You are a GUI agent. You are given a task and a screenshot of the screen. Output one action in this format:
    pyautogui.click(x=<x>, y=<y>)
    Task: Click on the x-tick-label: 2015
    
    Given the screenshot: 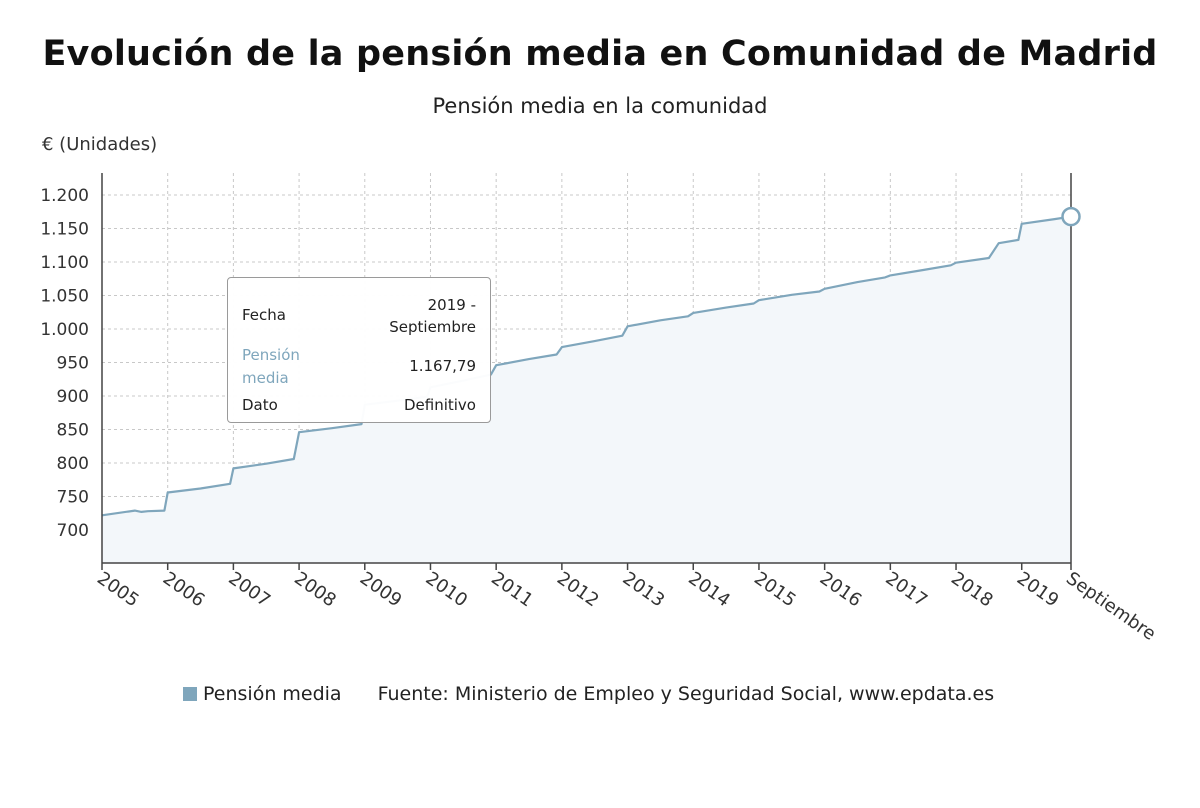 What is the action you would take?
    pyautogui.click(x=775, y=589)
    